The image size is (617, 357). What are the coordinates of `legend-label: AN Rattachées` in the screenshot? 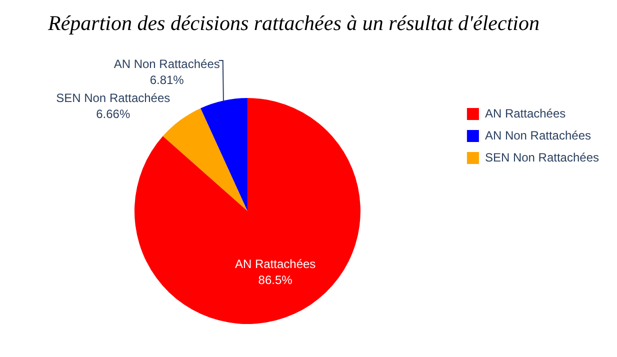 It's located at (525, 113).